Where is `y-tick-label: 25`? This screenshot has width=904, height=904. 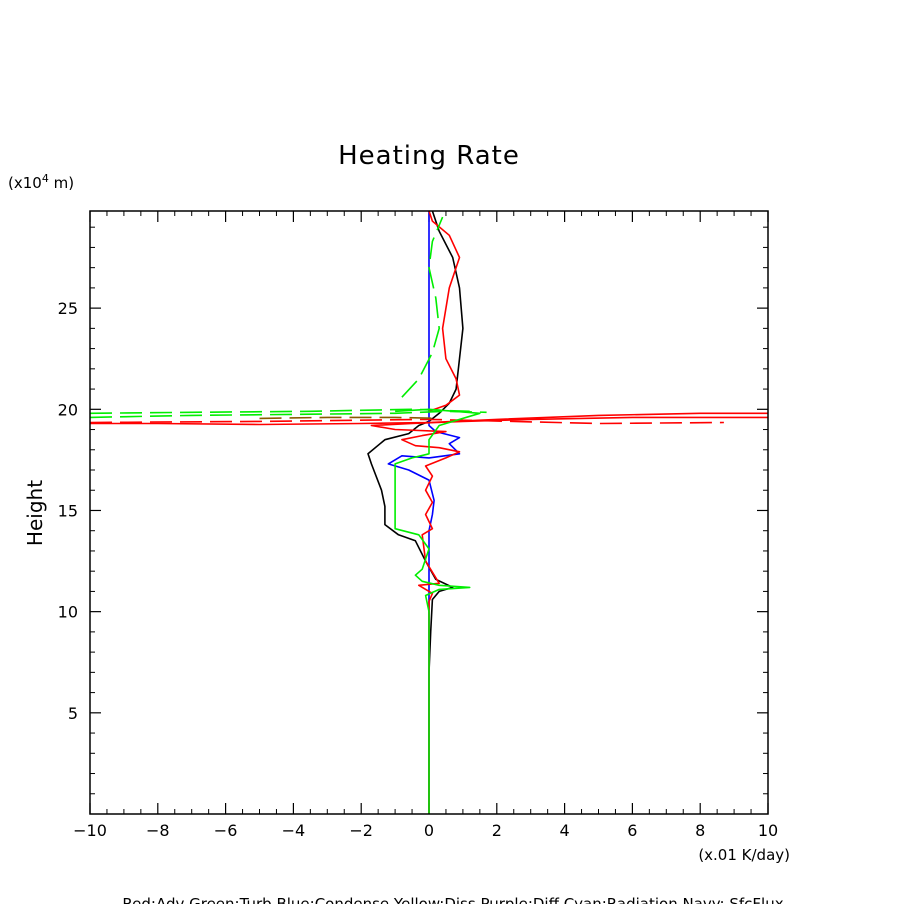 y-tick-label: 25 is located at coordinates (68, 308).